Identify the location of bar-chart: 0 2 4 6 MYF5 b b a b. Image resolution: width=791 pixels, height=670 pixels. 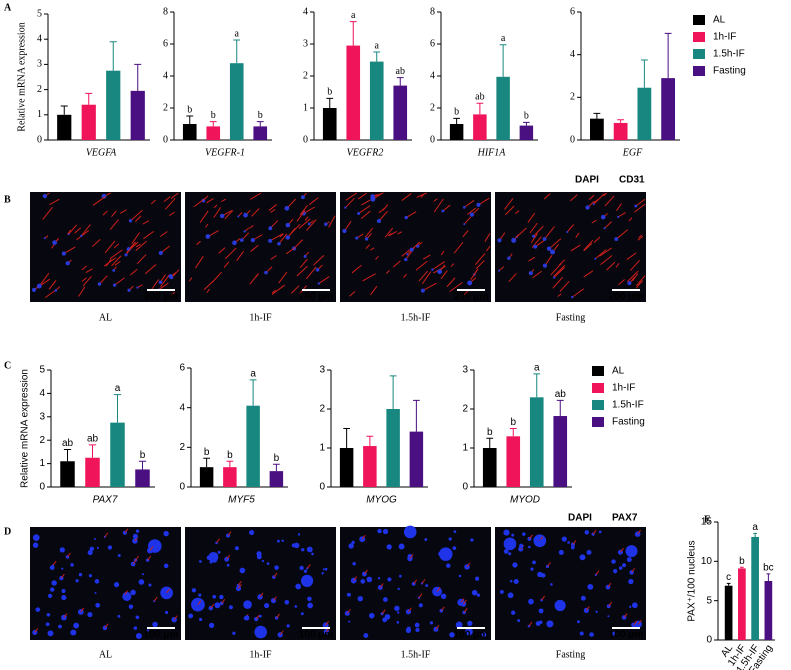
(233, 434).